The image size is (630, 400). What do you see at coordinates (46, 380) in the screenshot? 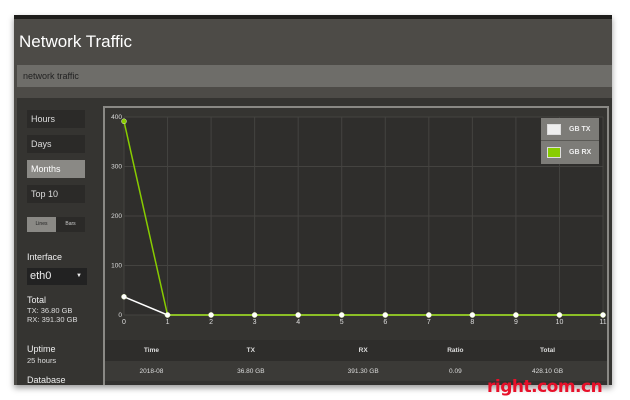
I see `database-label: Database` at bounding box center [46, 380].